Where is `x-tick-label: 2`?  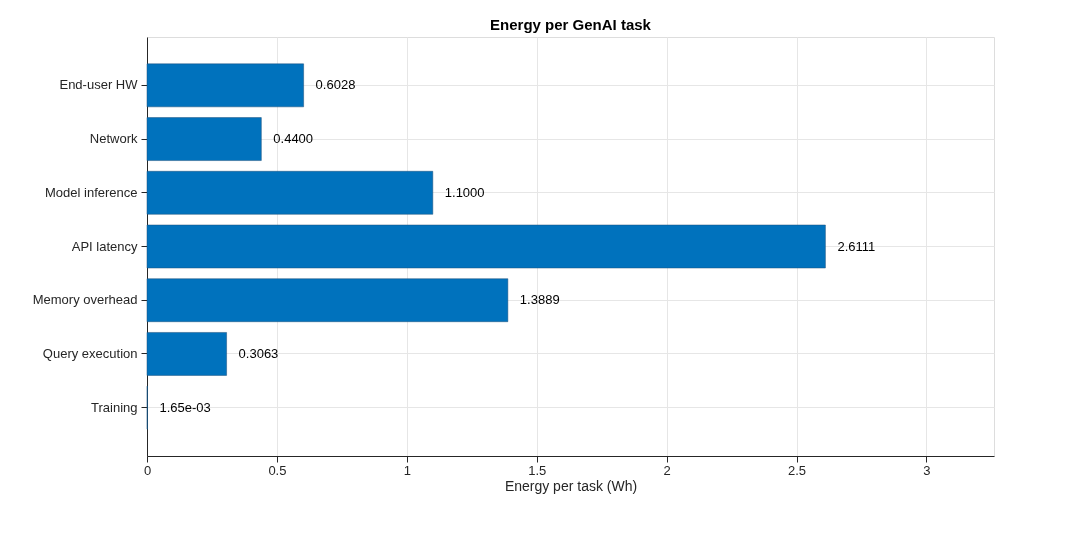
x-tick-label: 2 is located at coordinates (667, 470).